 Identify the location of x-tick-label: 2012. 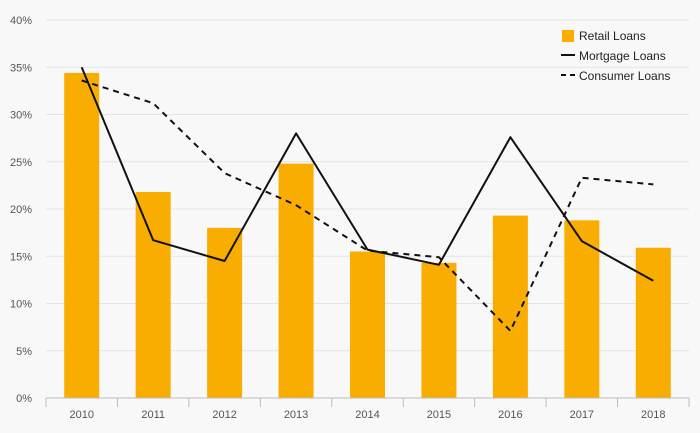
(224, 415).